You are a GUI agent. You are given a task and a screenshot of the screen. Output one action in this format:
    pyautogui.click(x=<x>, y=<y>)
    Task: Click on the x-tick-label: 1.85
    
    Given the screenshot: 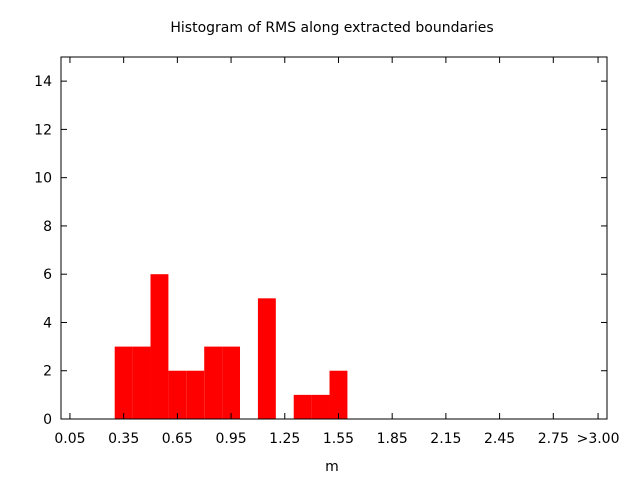 What is the action you would take?
    pyautogui.click(x=392, y=439)
    